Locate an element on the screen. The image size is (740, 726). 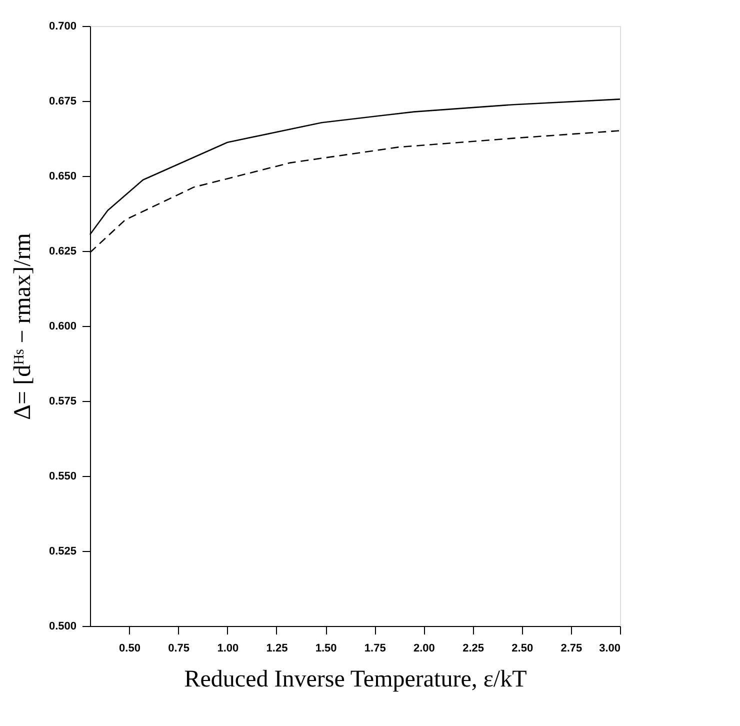
y-tick-label: 0.600 is located at coordinates (62, 326).